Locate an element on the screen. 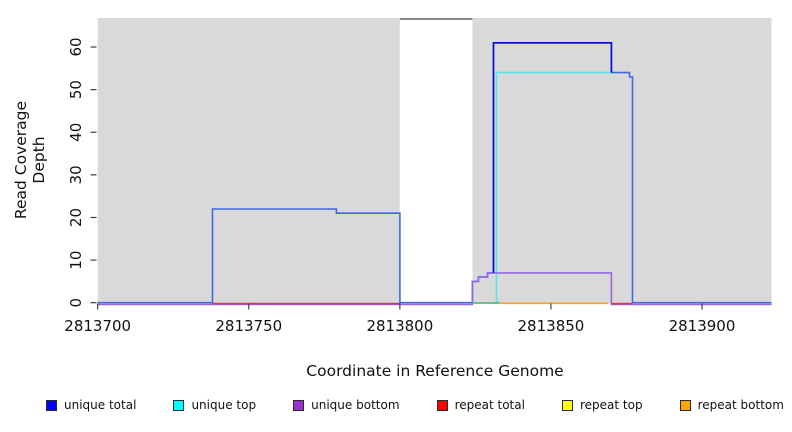 The image size is (792, 432). y-tick-label: 0 is located at coordinates (76, 303).